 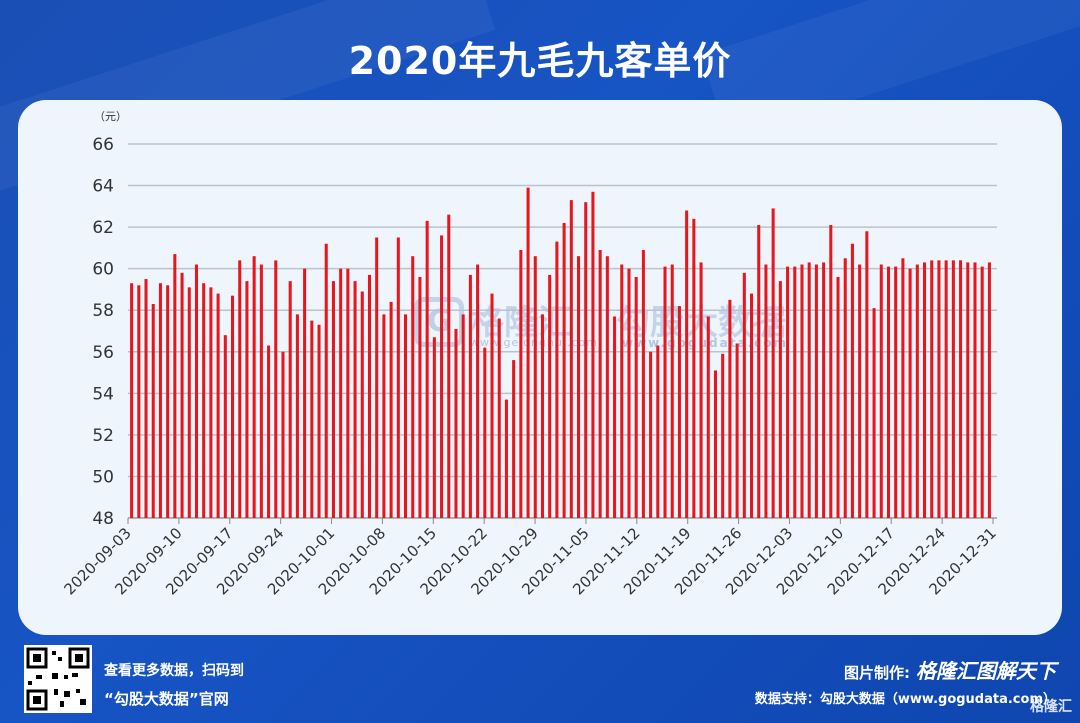 I want to click on y-tick-label: 56, so click(x=103, y=353).